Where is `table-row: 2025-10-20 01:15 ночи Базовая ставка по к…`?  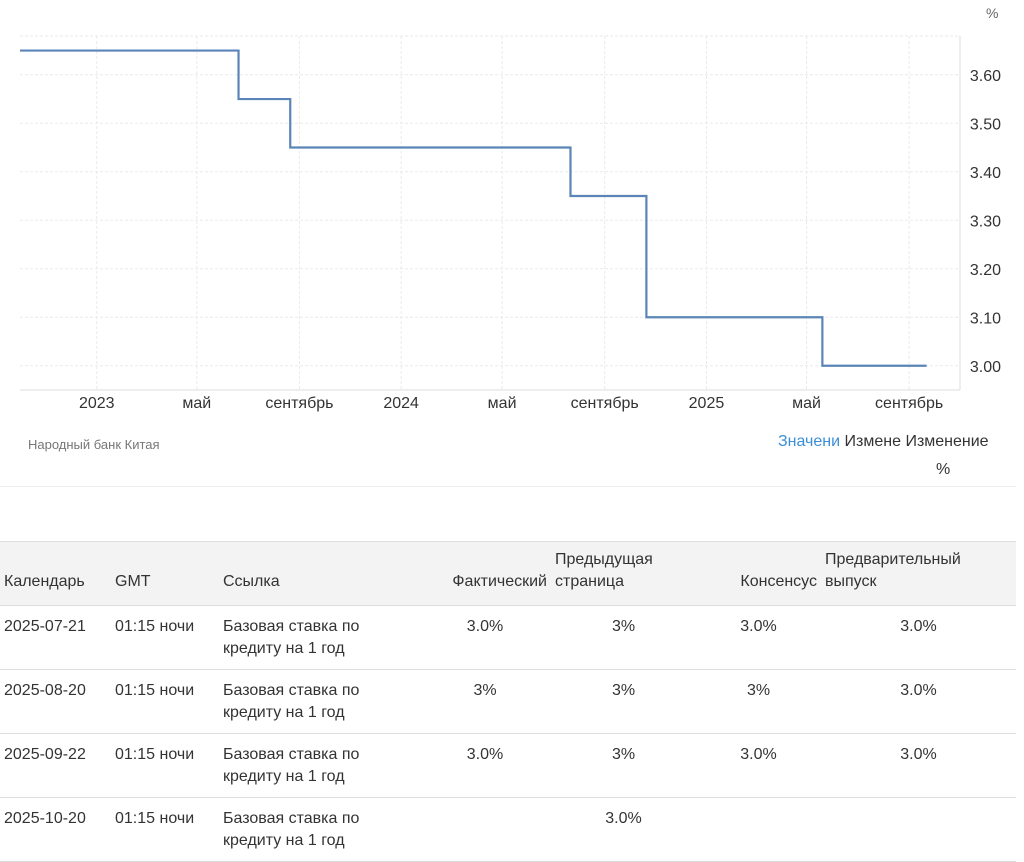
table-row: 2025-10-20 01:15 ночи Базовая ставка по к… is located at coordinates (508, 830).